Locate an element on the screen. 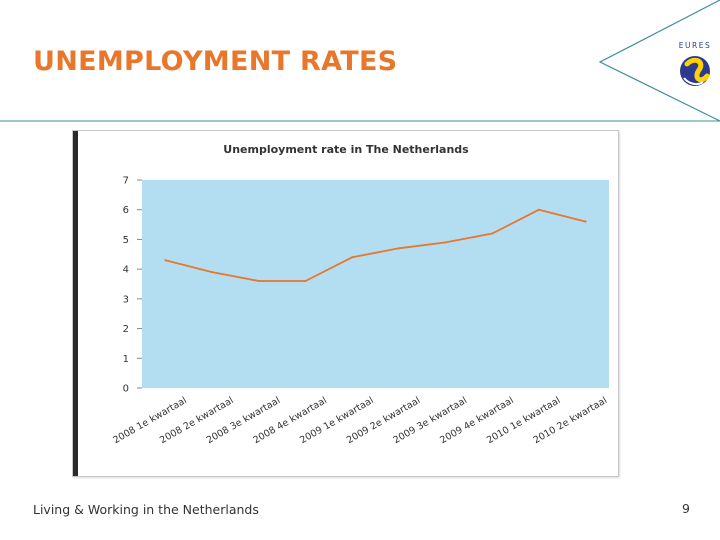 The height and width of the screenshot is (540, 720). page-number: 9 is located at coordinates (686, 508).